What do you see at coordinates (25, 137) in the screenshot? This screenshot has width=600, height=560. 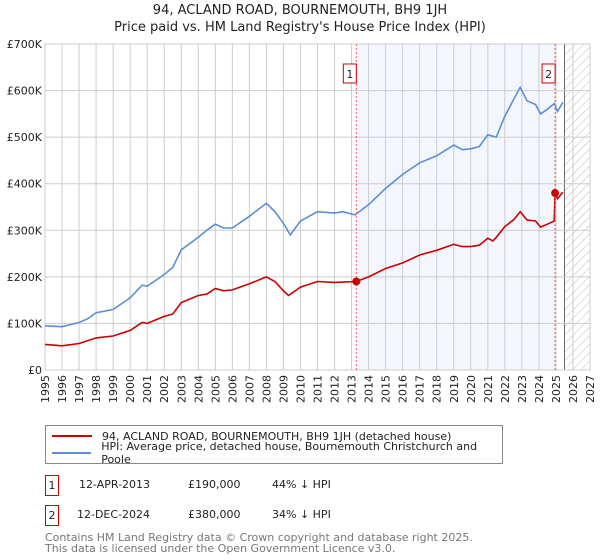 I see `y-tick-label: £500K` at bounding box center [25, 137].